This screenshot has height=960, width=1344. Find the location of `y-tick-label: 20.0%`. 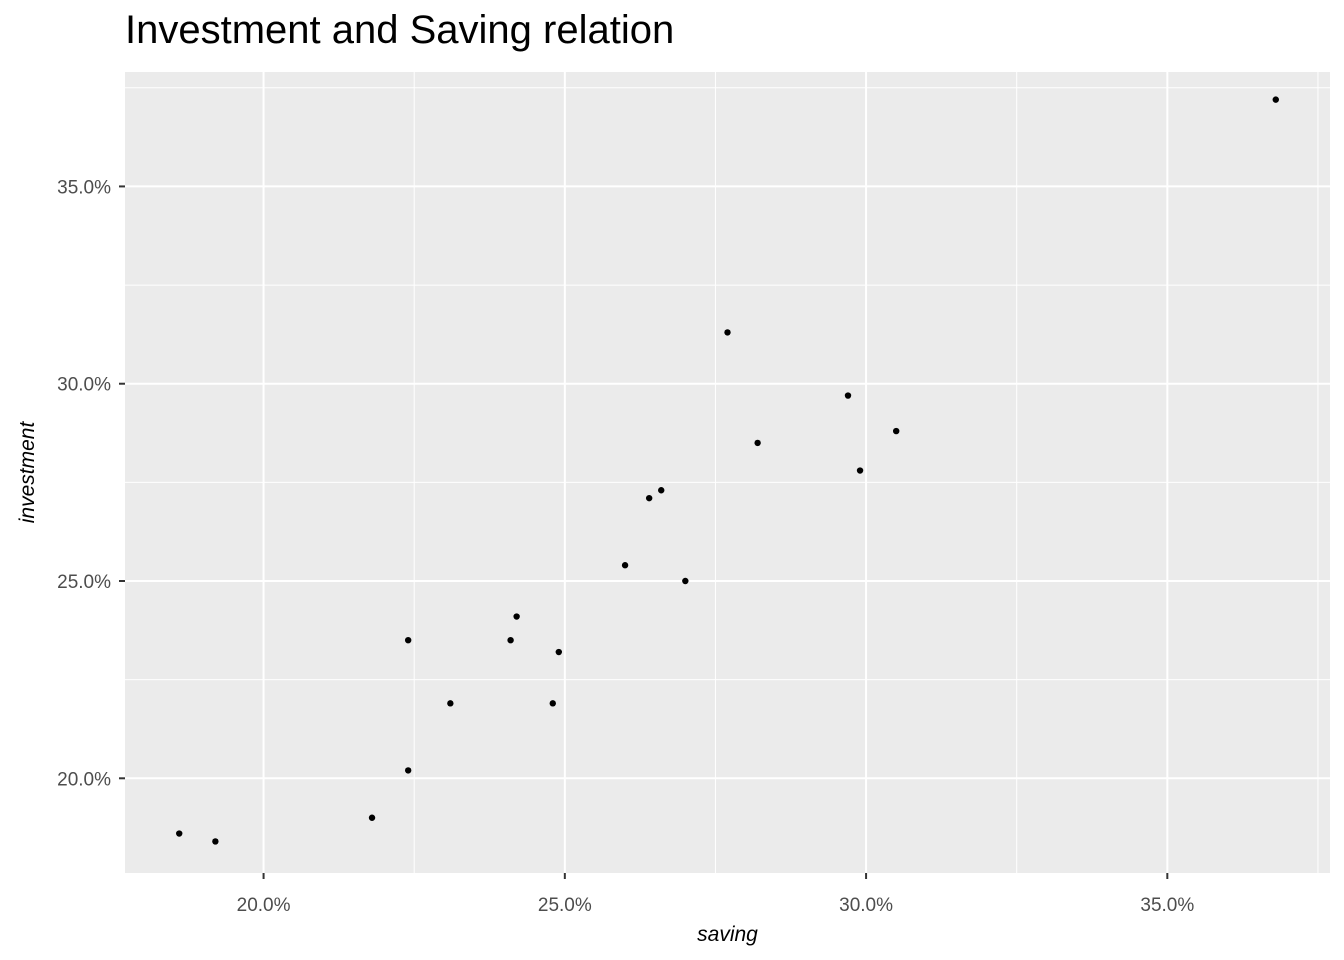

y-tick-label: 20.0% is located at coordinates (84, 779).